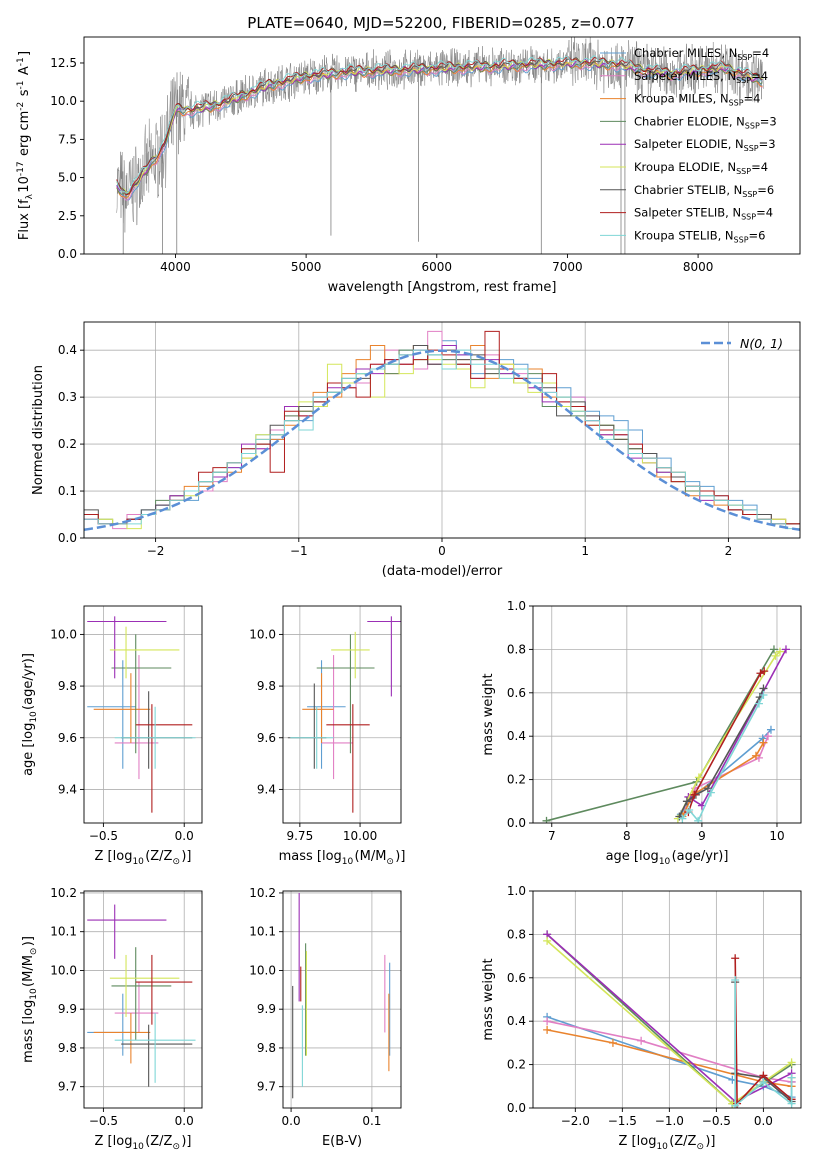 The height and width of the screenshot is (1170, 819). What do you see at coordinates (516, 1021) in the screenshot?
I see `y-tick-label: 0.4` at bounding box center [516, 1021].